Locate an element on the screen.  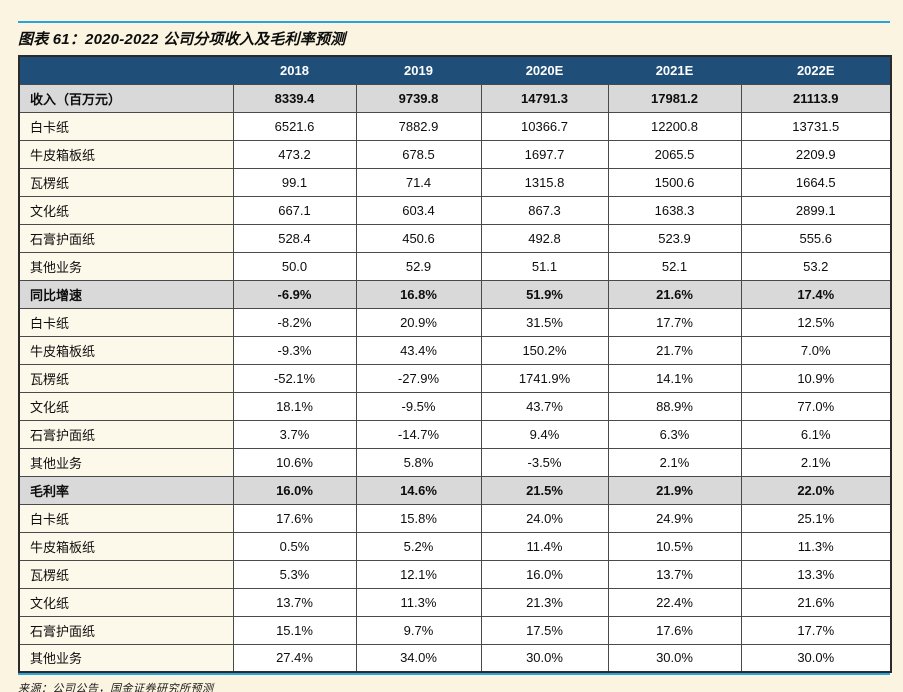
value-cell: 22.0% is located at coordinates (816, 490).